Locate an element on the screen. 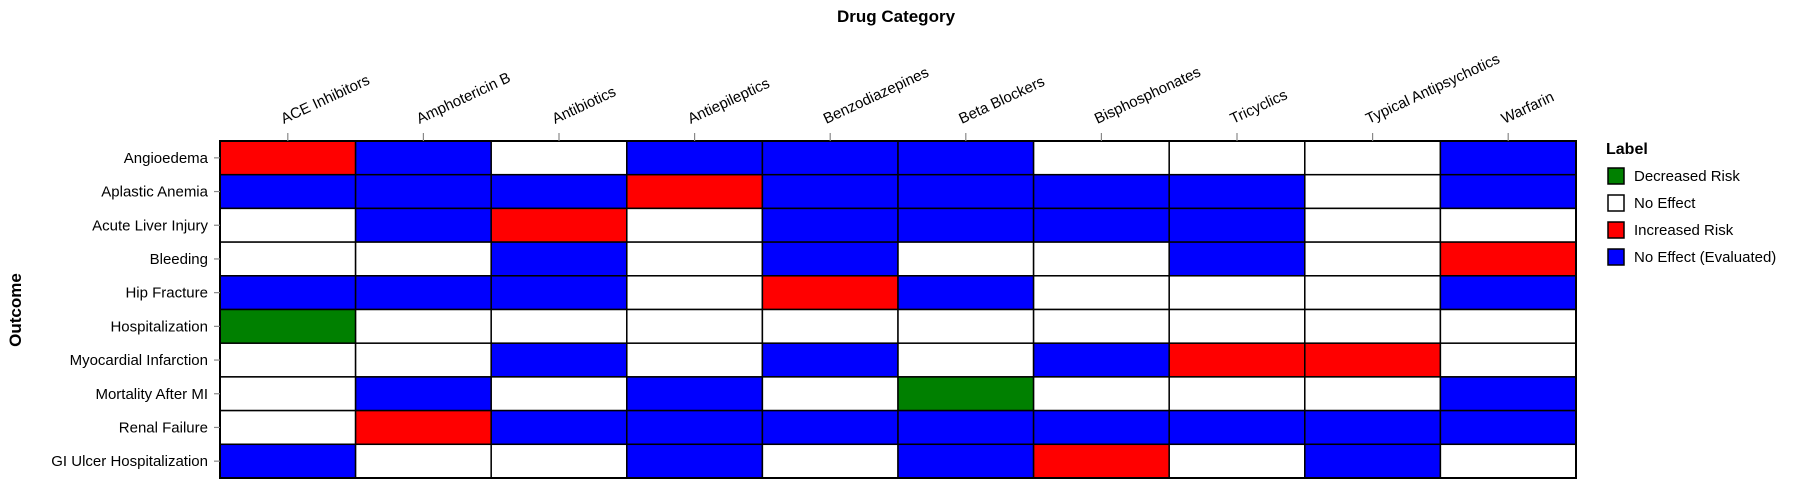 This screenshot has width=1800, height=485. column-label: Amphotericin B is located at coordinates (463, 98).